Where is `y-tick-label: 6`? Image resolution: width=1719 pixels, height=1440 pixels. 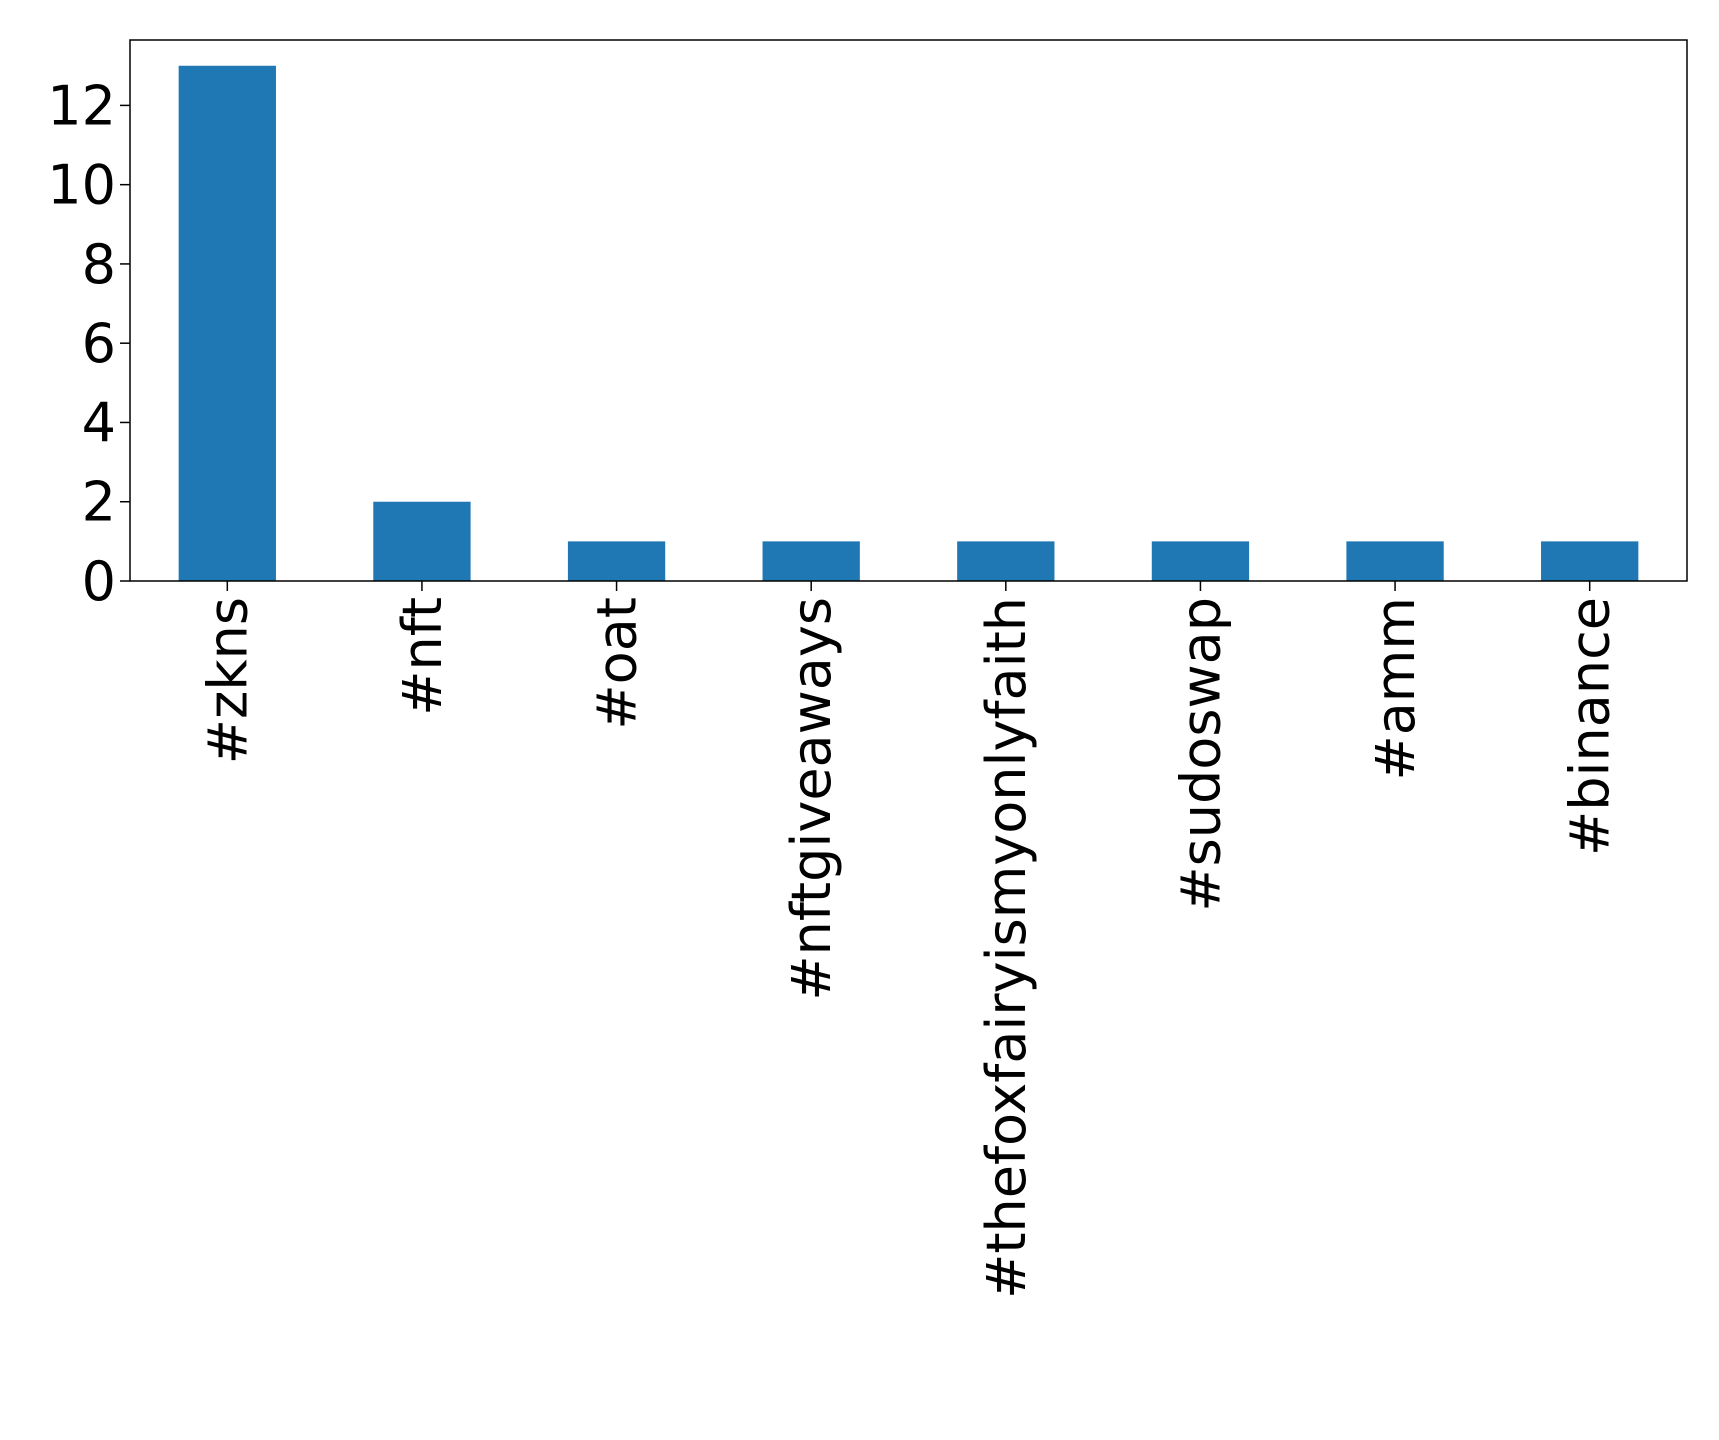 y-tick-label: 6 is located at coordinates (99, 343).